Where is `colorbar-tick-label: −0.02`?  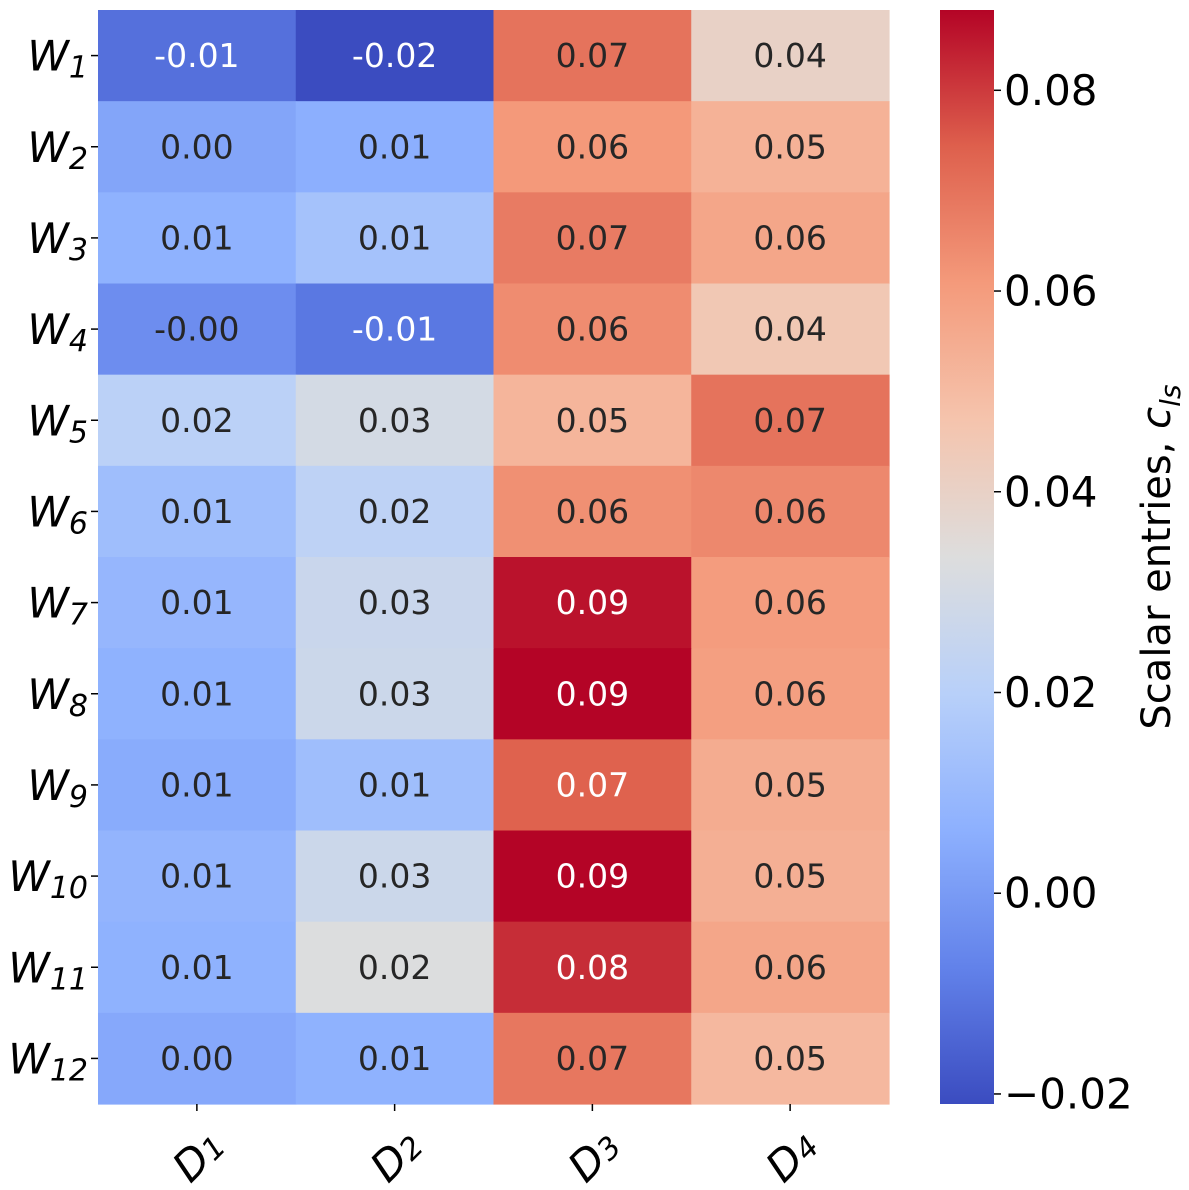 colorbar-tick-label: −0.02 is located at coordinates (1068, 1093).